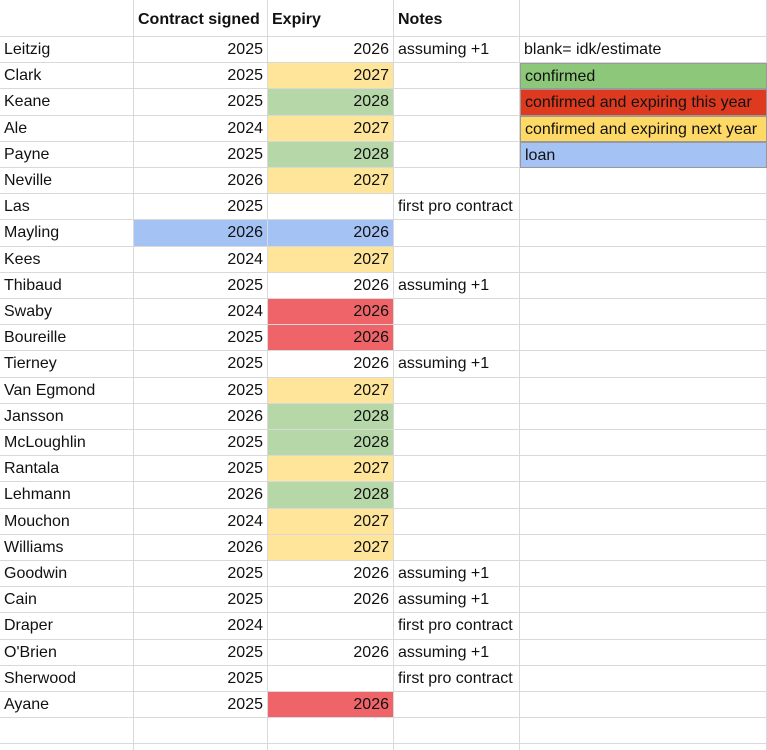 The width and height of the screenshot is (767, 750). I want to click on legend-item: blank= idk/estimate, so click(643, 50).